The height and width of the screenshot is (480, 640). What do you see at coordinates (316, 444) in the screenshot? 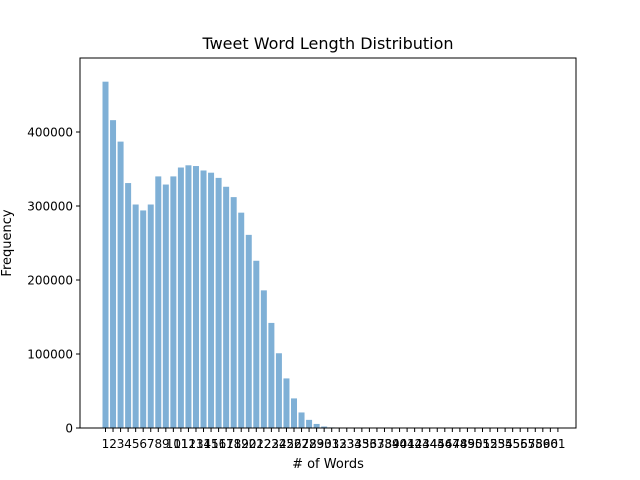
I see `x-tick-label: 29` at bounding box center [316, 444].